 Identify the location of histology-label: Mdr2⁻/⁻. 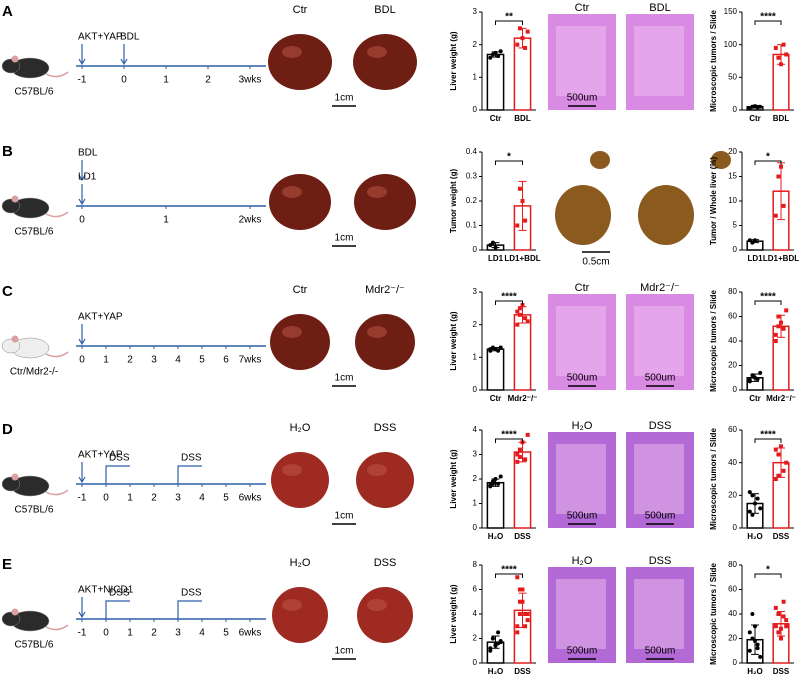
(660, 288).